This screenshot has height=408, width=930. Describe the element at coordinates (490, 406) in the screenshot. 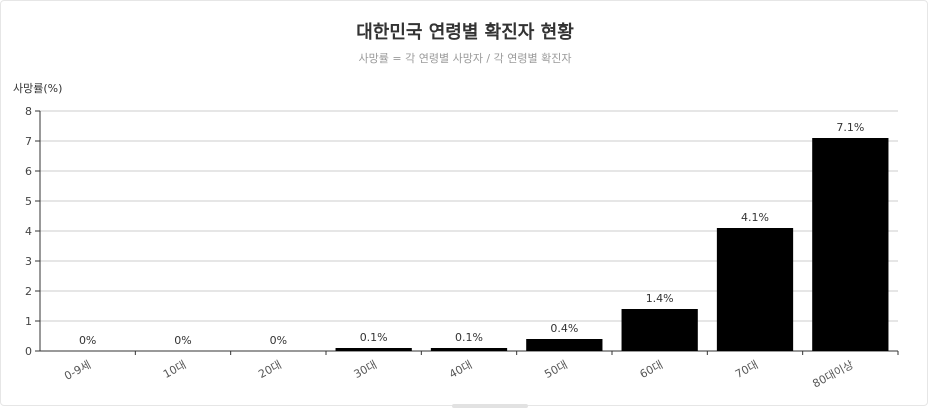

I see `scroll-indicator` at that location.